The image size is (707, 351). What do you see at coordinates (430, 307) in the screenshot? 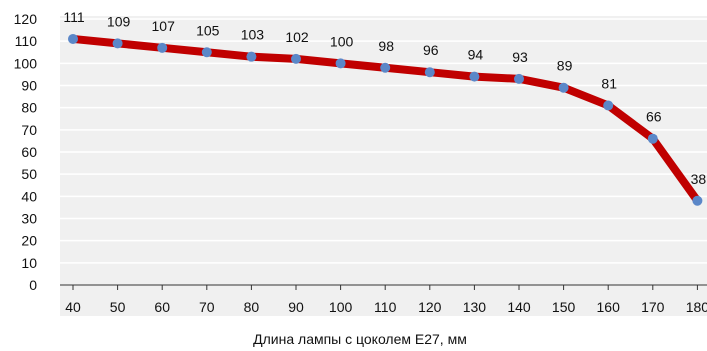
I see `x-tick-label: 120` at bounding box center [430, 307].